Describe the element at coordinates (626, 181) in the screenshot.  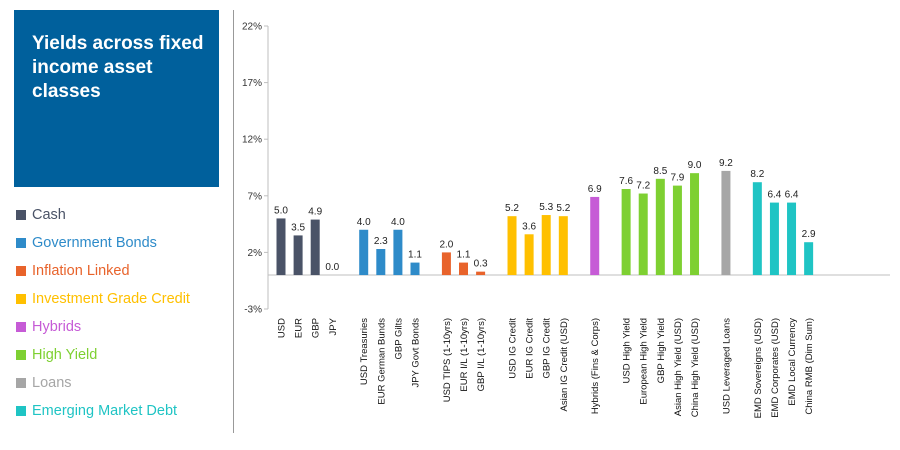
I see `data-label: 7.6` at that location.